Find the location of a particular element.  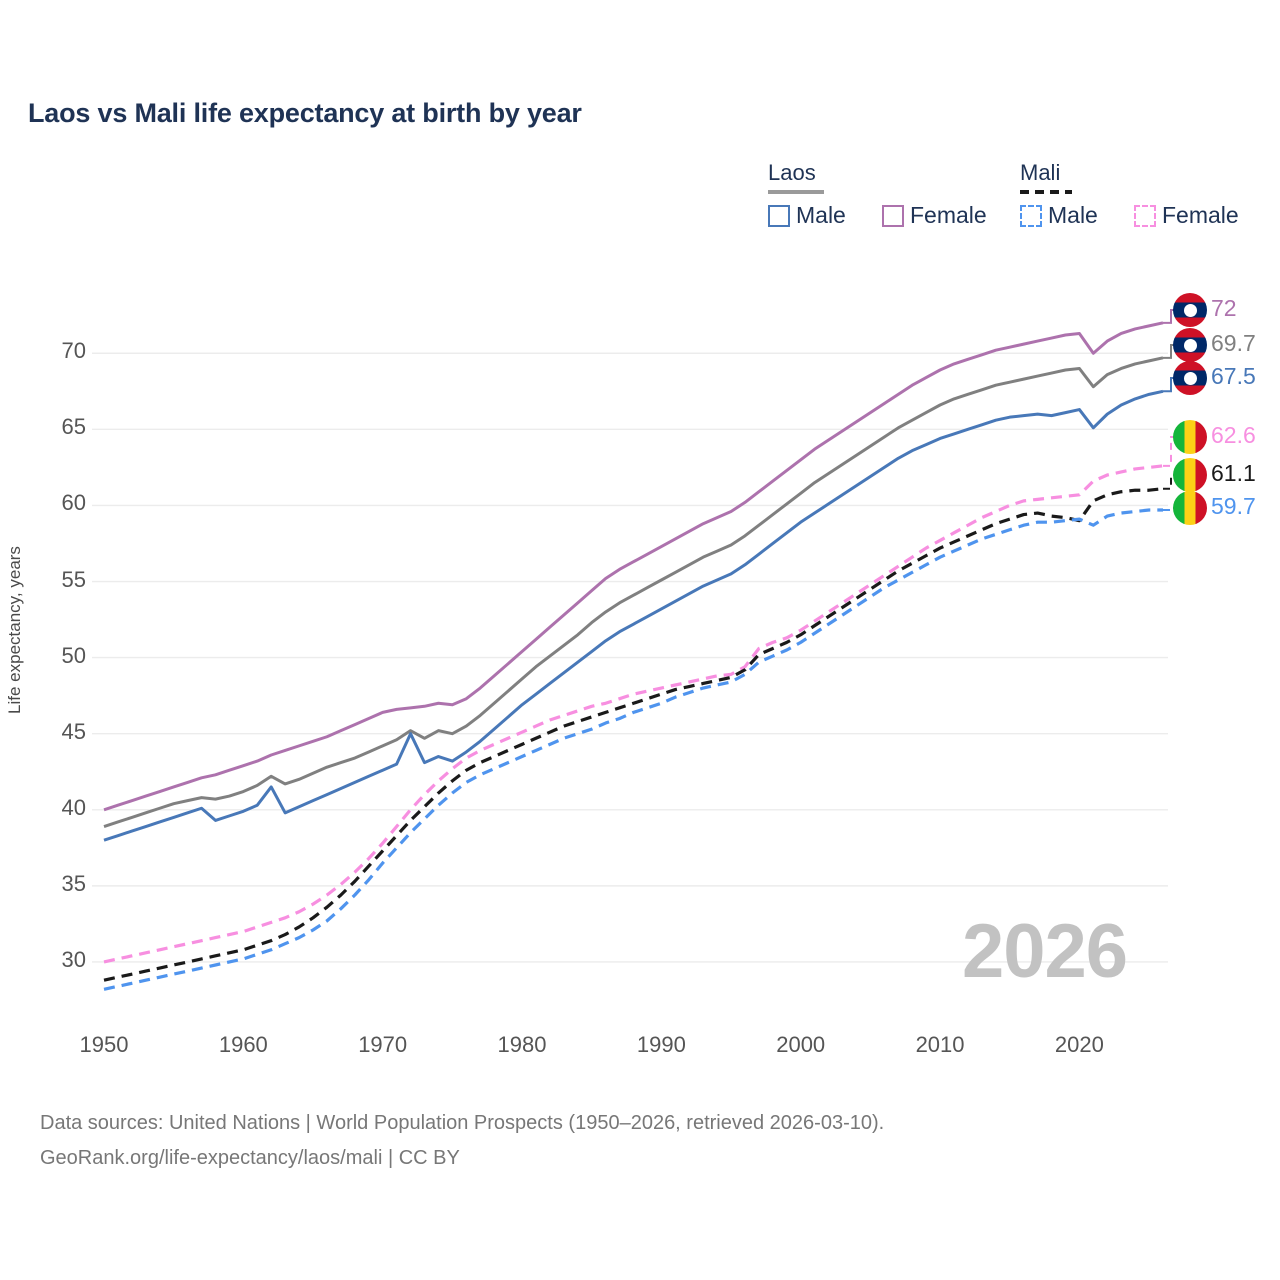

series-end-value: 67.5 is located at coordinates (1233, 376).